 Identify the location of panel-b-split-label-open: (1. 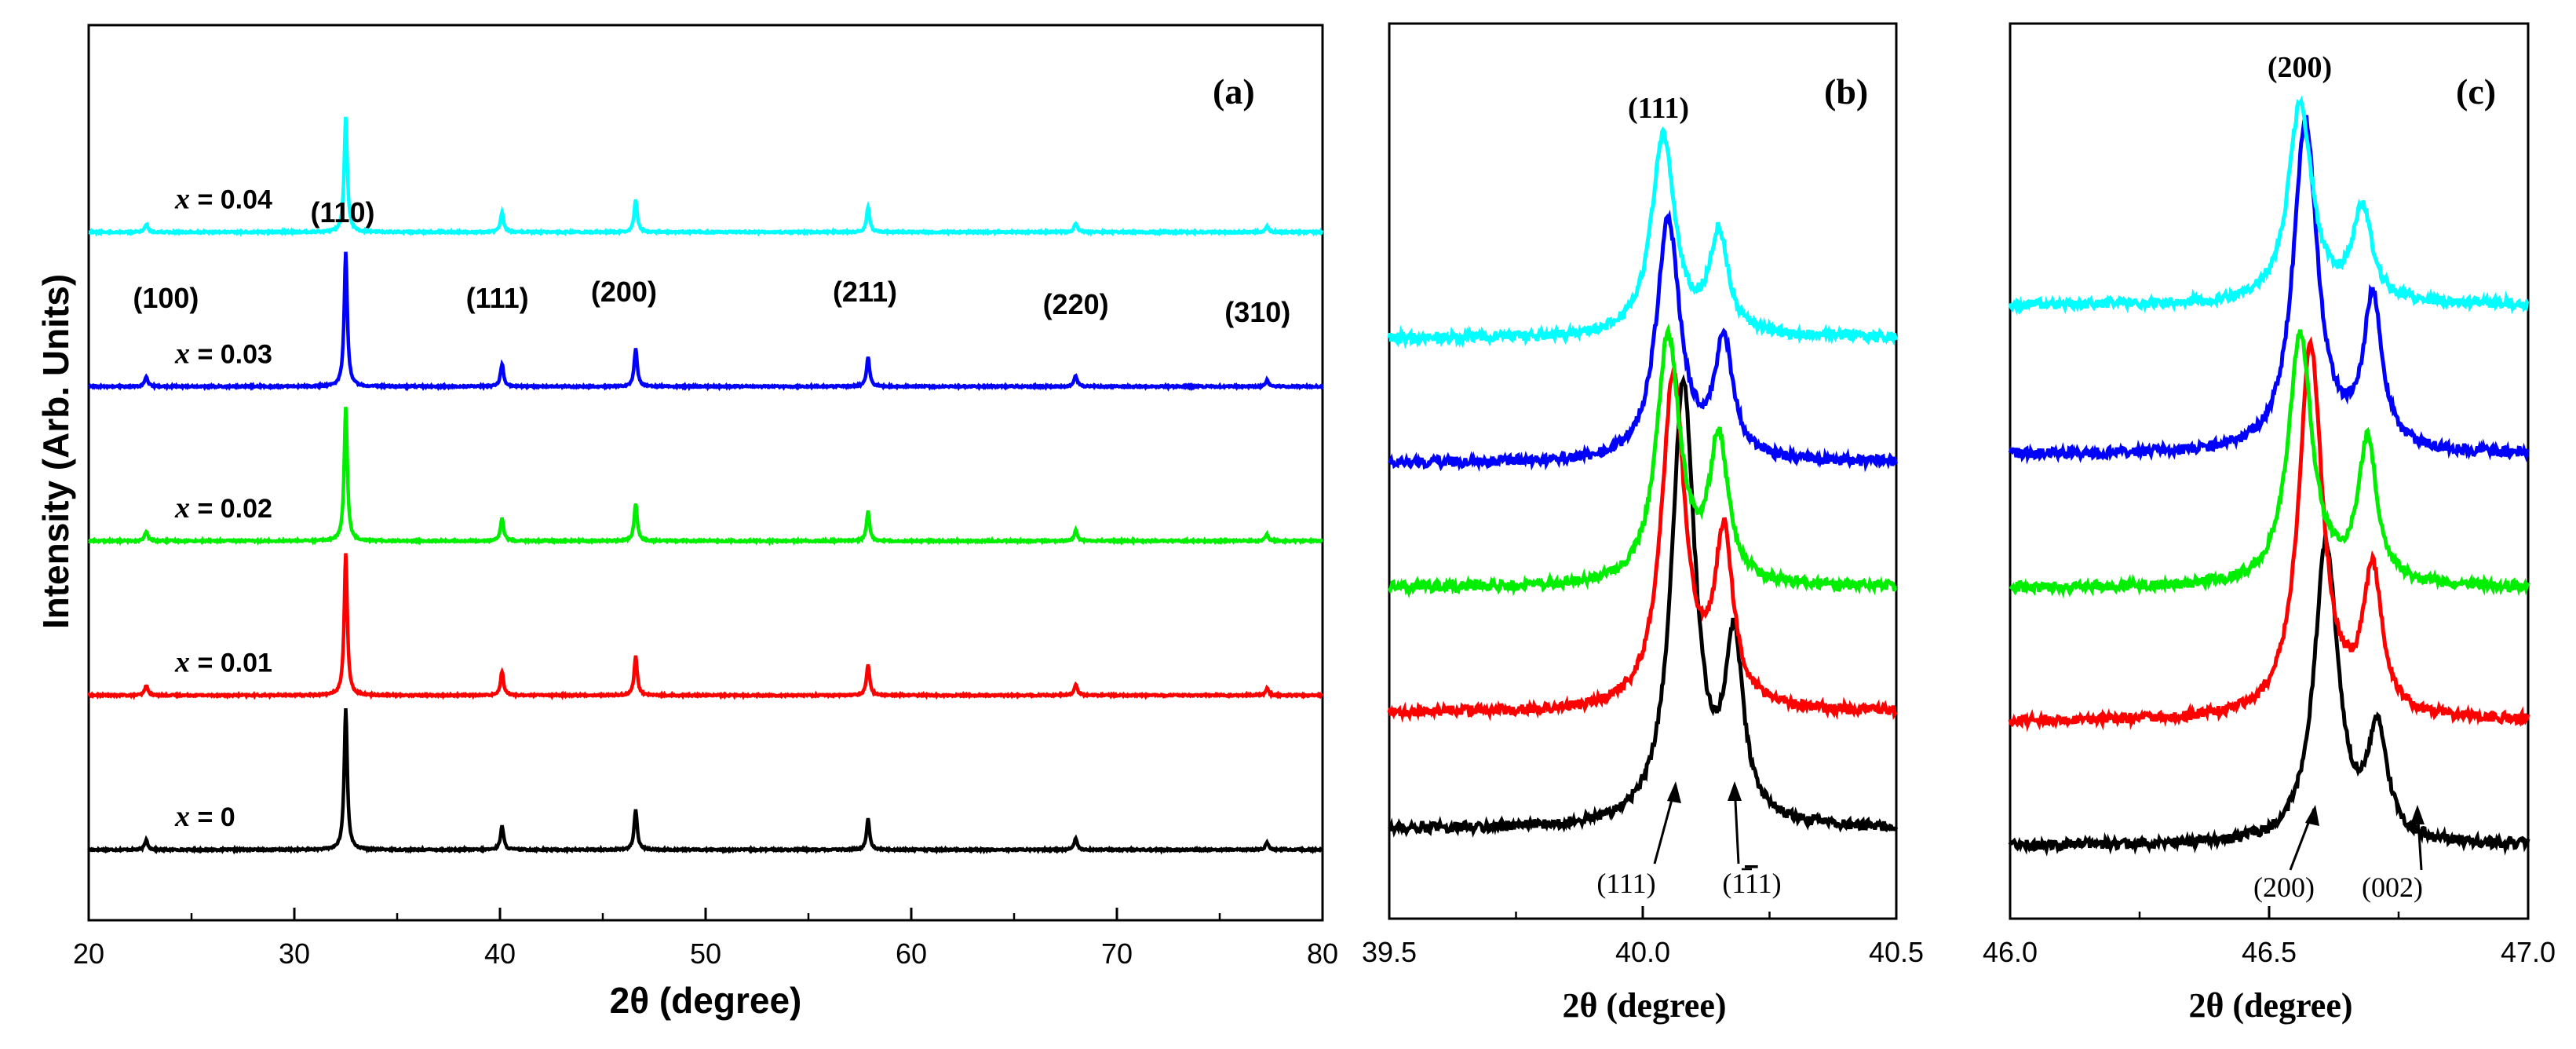
(1733, 883).